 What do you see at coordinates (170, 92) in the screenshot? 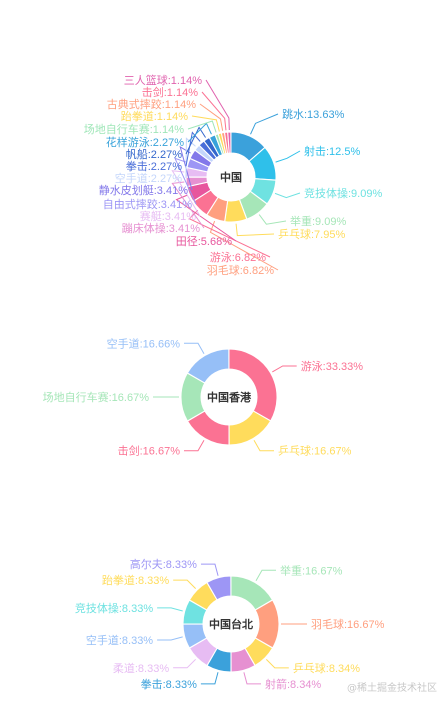
I see `slice-label-19: 击剑:1.14%` at bounding box center [170, 92].